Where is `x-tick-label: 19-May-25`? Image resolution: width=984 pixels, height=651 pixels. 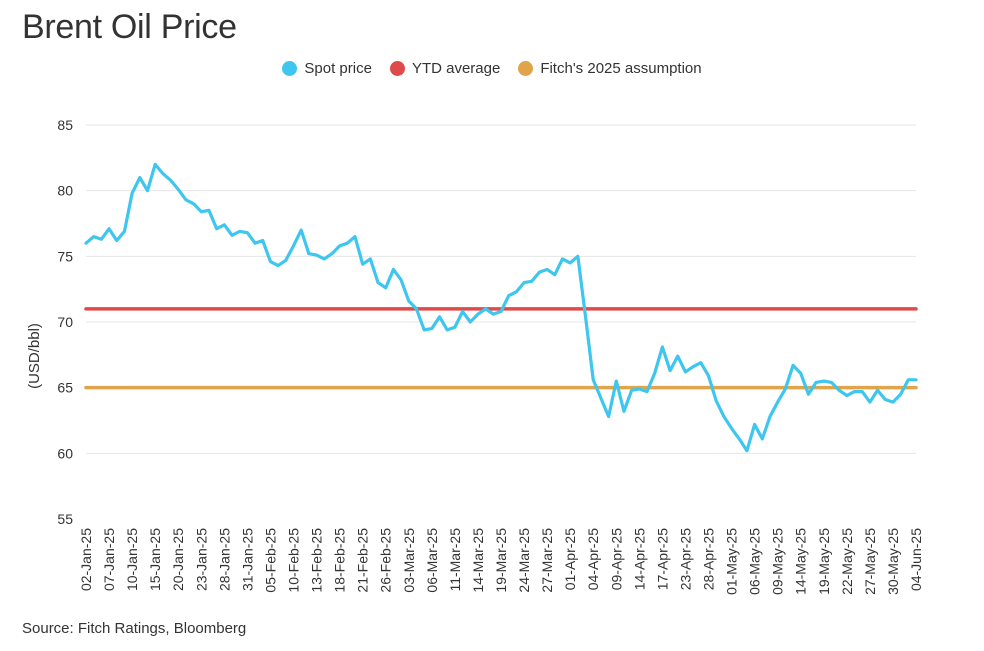 x-tick-label: 19-May-25 is located at coordinates (824, 561).